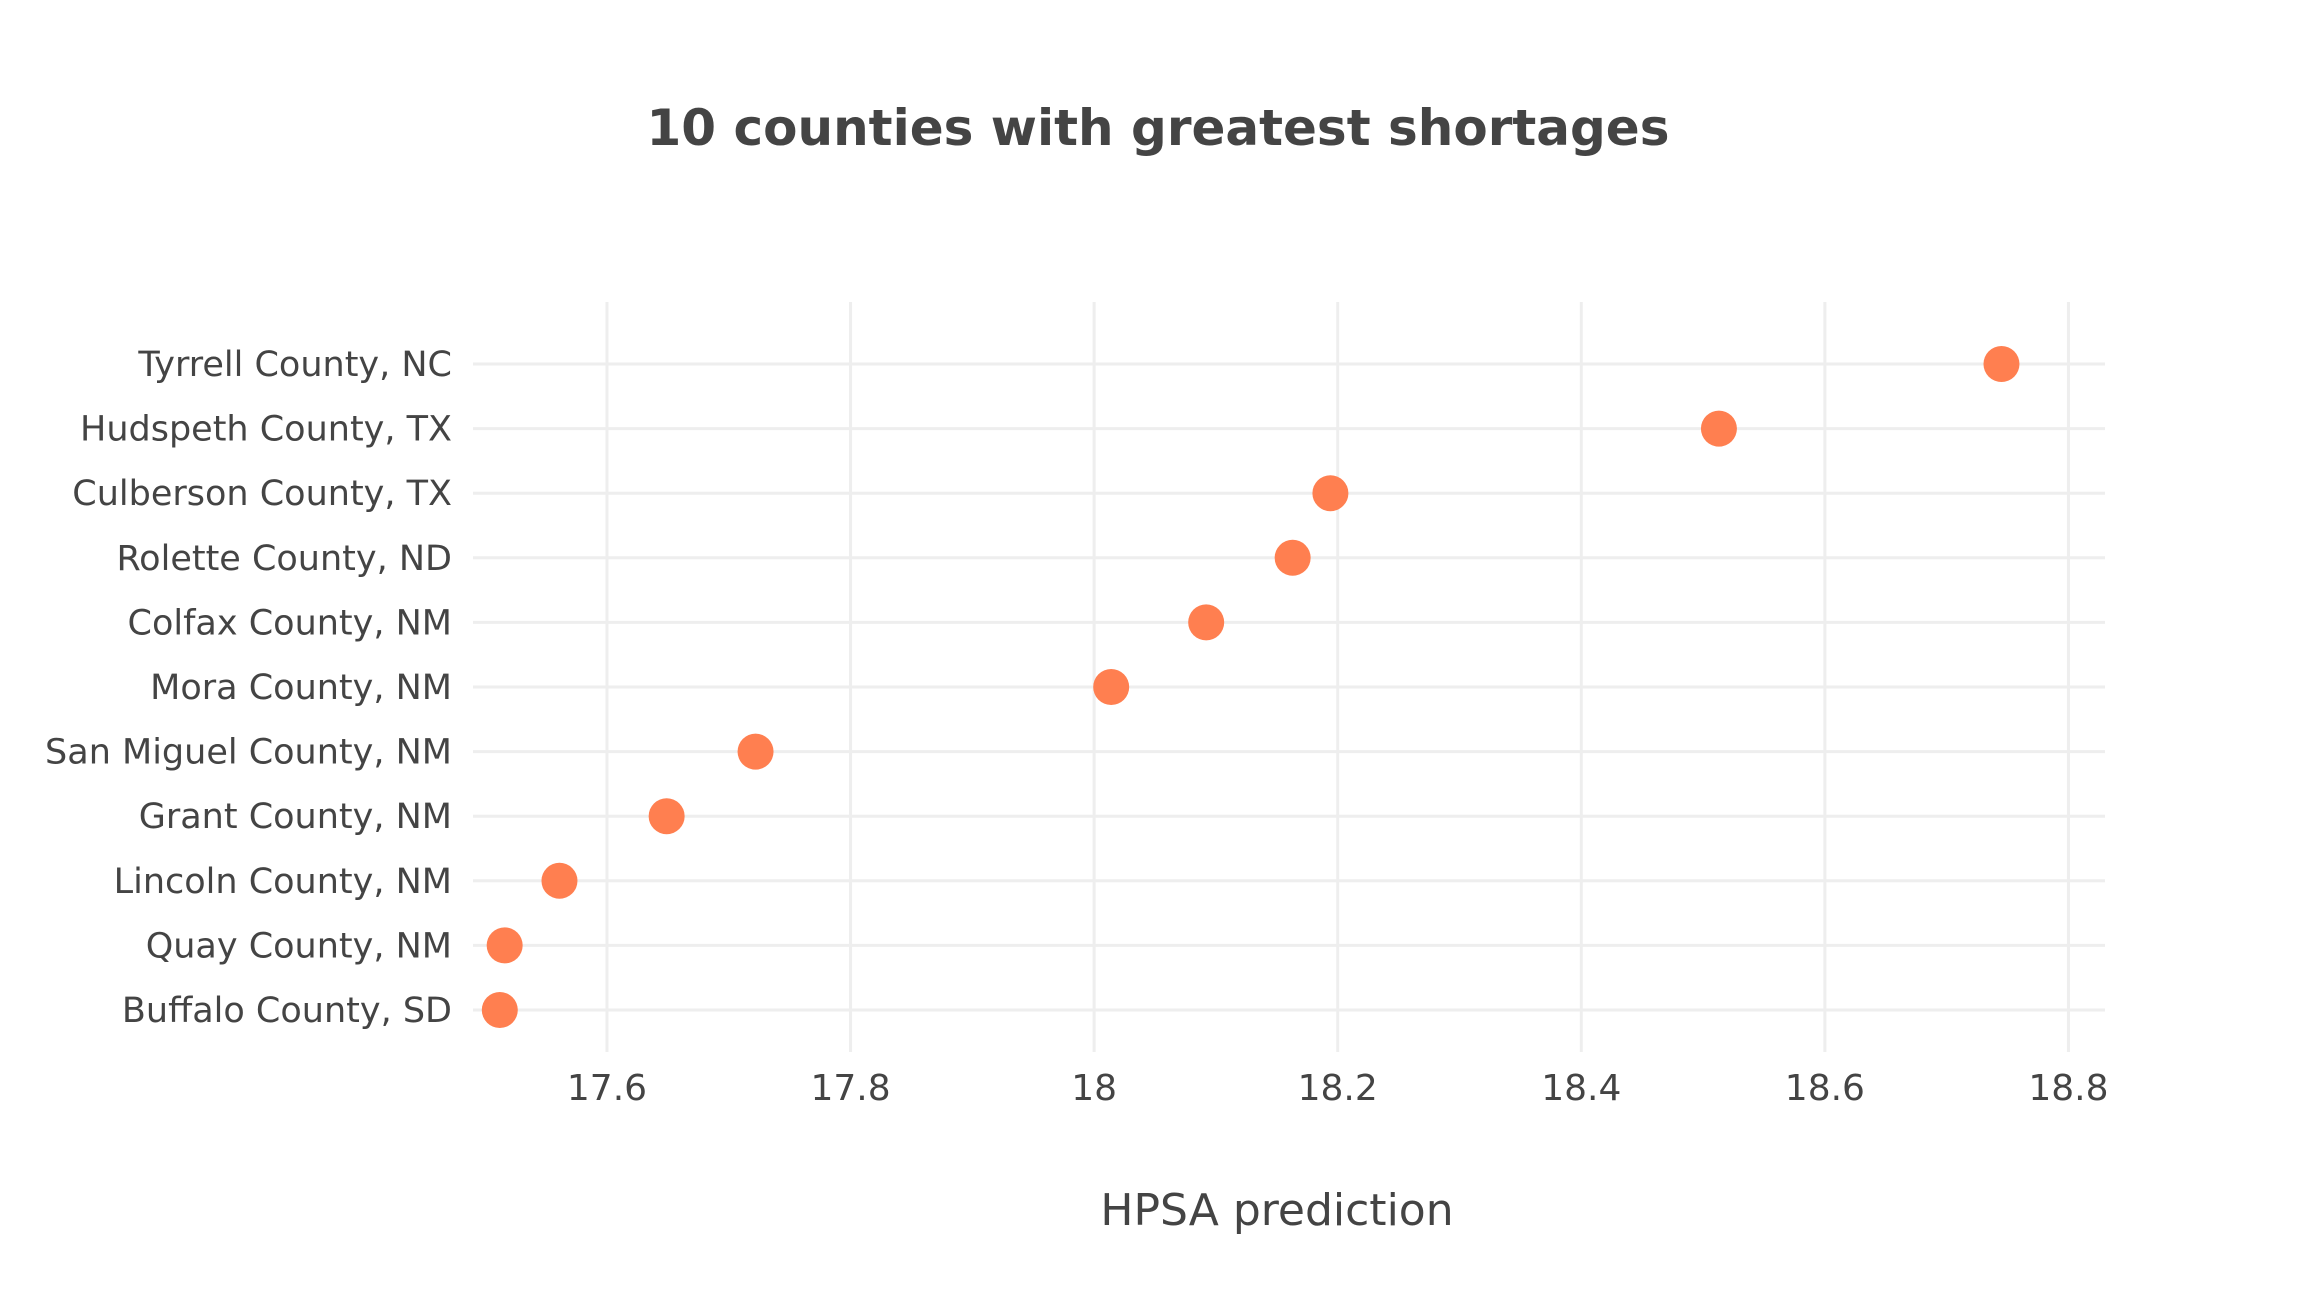 The height and width of the screenshot is (1300, 2316). Describe the element at coordinates (299, 946) in the screenshot. I see `y-tick-label: Quay County, NM` at that location.